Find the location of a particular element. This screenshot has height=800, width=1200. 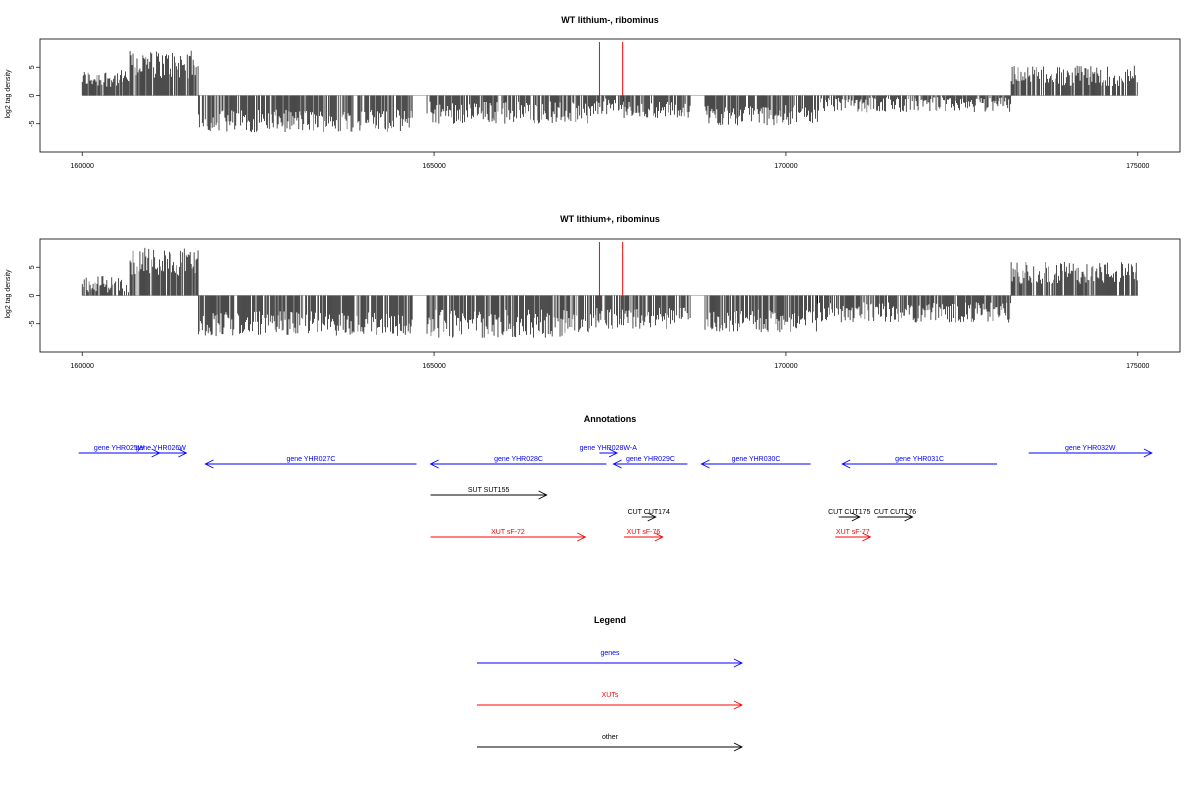

legend-label: XUTs is located at coordinates (610, 695).